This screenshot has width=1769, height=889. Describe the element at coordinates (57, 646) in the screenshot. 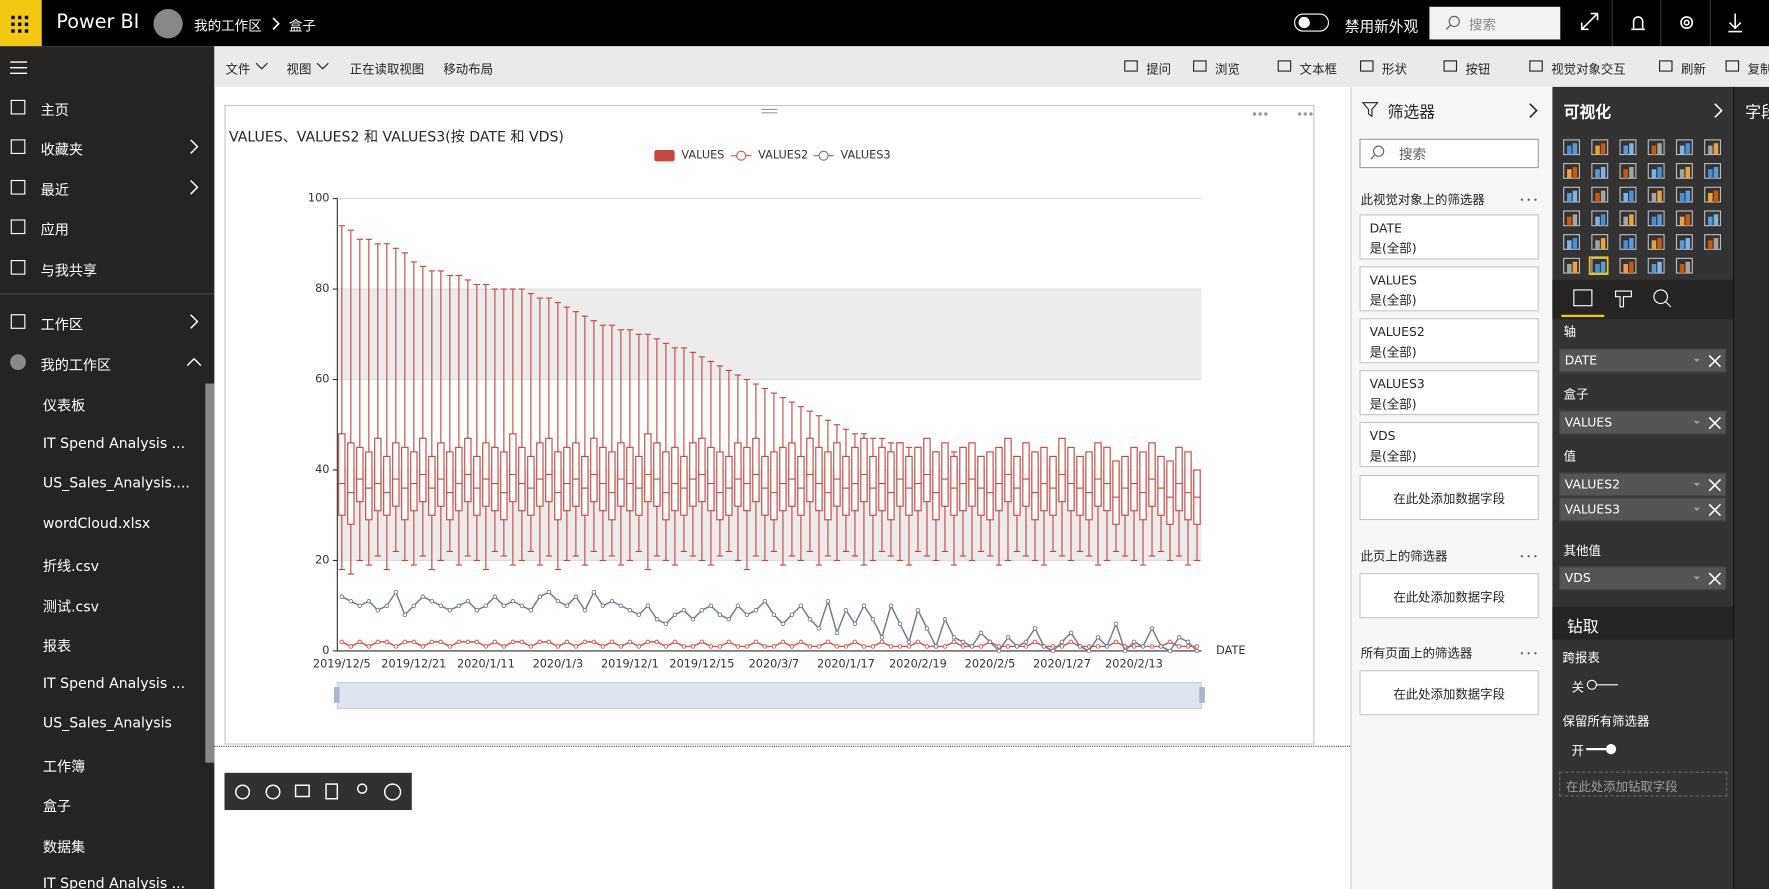

I see `nav-sub-item: 报表` at that location.